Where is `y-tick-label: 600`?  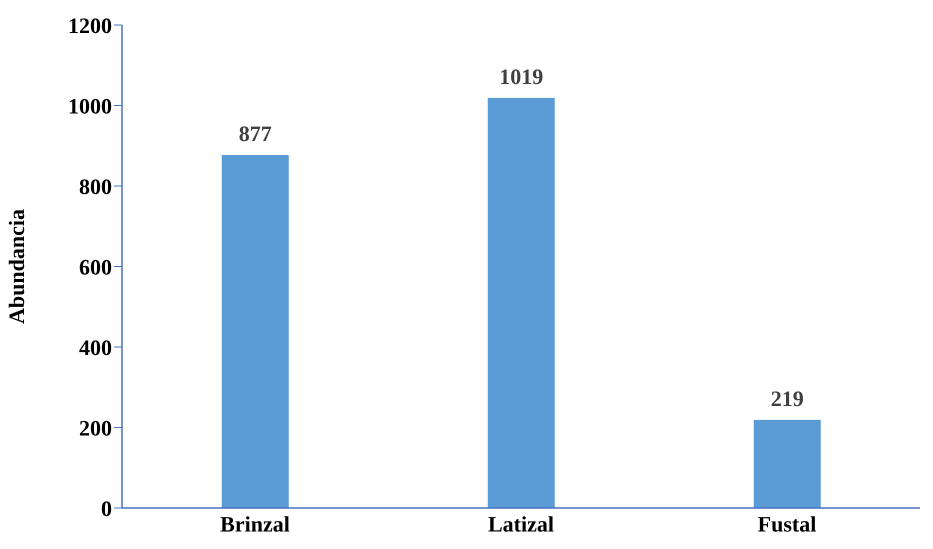 y-tick-label: 600 is located at coordinates (95, 267).